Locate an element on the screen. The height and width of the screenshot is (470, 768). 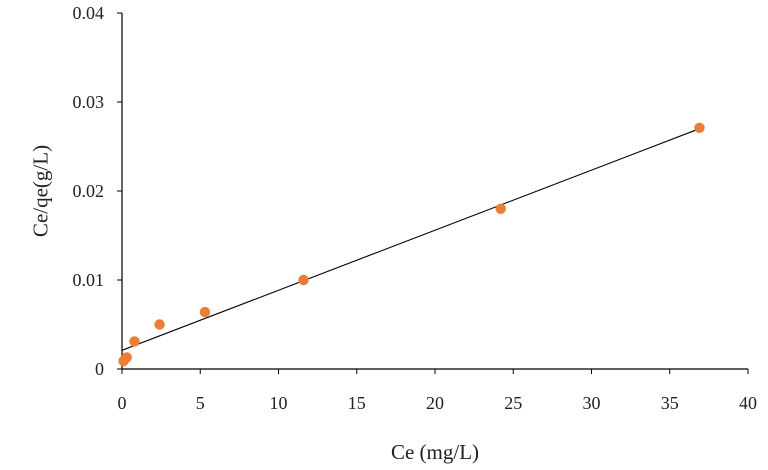
y-tick-label: 0 is located at coordinates (99, 369).